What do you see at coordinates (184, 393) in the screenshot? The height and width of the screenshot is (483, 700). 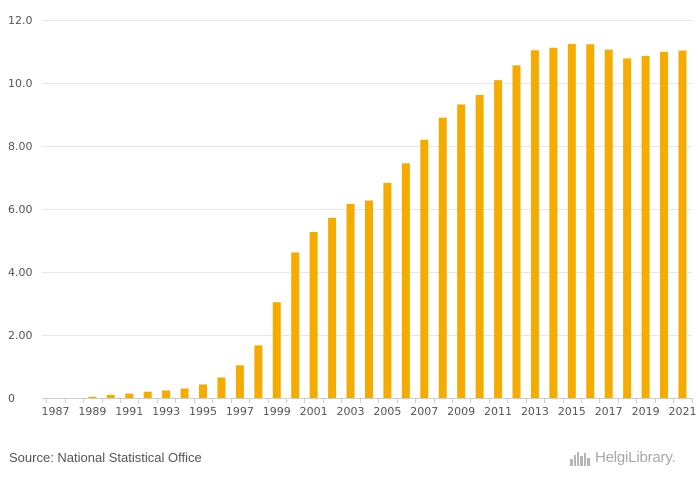 I see `bar-1994` at bounding box center [184, 393].